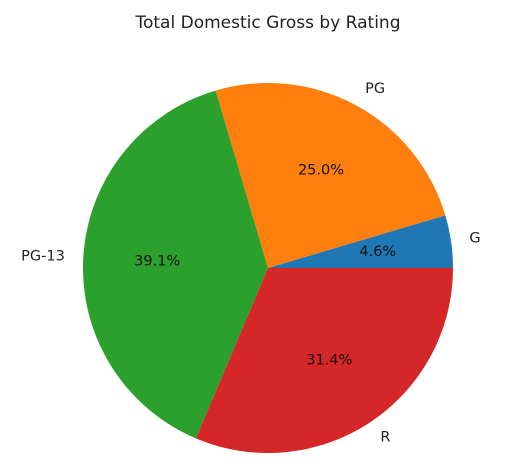 This screenshot has width=521, height=467. Describe the element at coordinates (157, 262) in the screenshot. I see `percent-label-pg-13: 39.1%` at that location.